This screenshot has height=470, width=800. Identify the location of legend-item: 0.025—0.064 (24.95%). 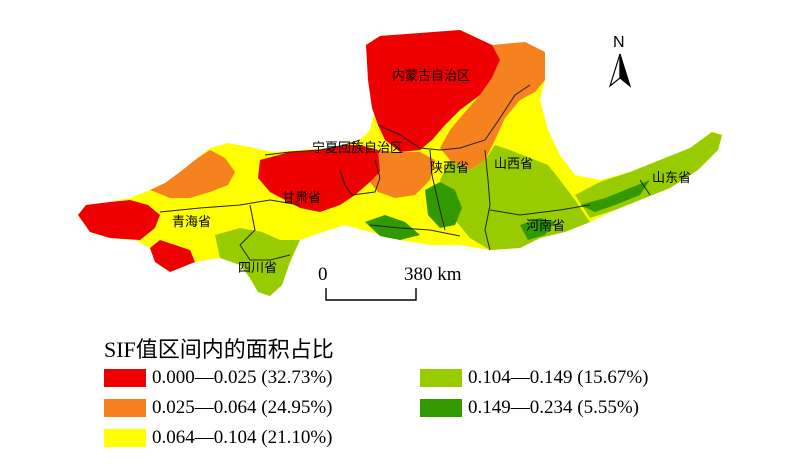
(218, 408).